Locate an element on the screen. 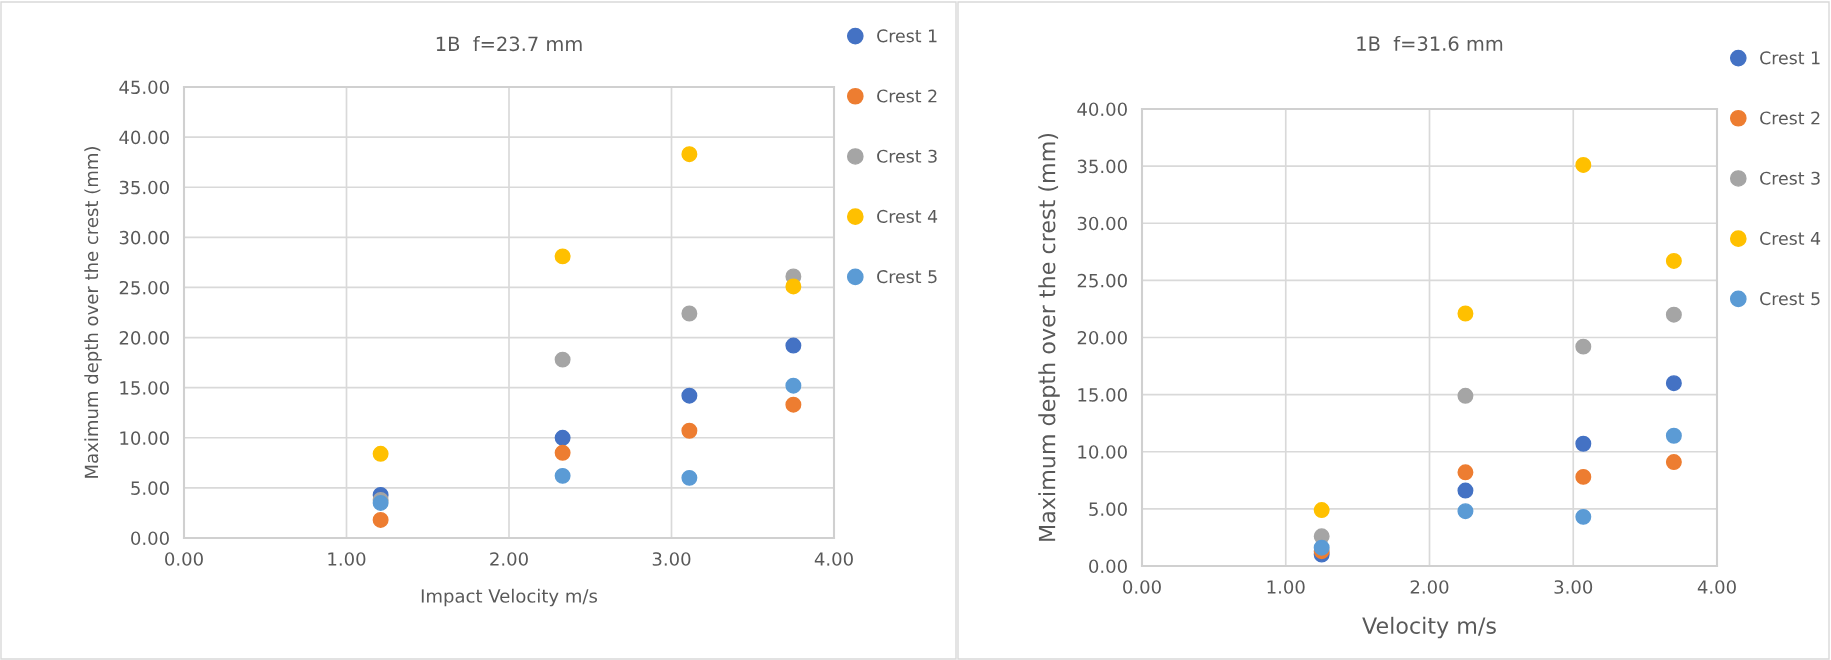 This screenshot has height=660, width=1831. chart-title: 1B f=31.6 mm is located at coordinates (1430, 43).